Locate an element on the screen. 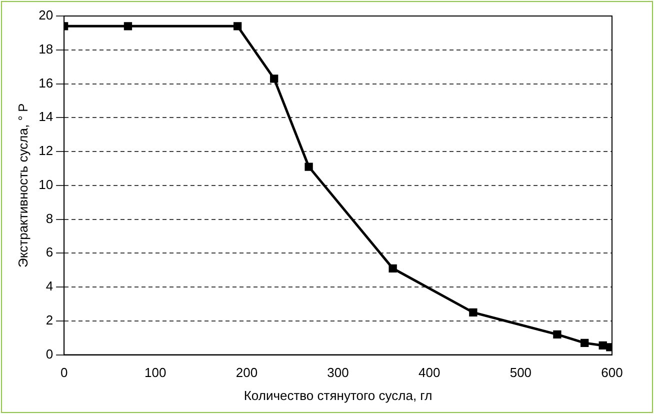 This screenshot has height=414, width=654. x-axis-title: Количество стянутого сусла, гл is located at coordinates (338, 395).